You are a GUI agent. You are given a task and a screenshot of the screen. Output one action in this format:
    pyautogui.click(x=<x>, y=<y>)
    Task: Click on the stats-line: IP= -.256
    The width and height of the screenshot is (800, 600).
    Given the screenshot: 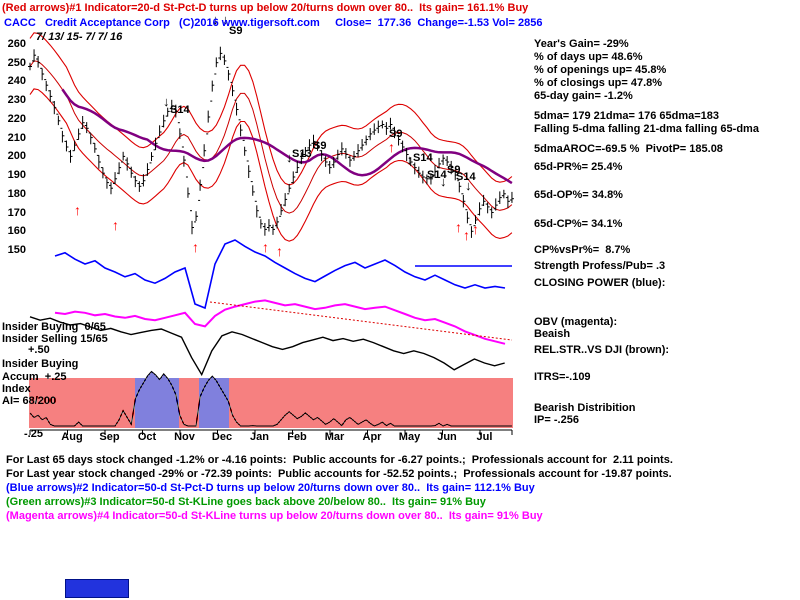 What is the action you would take?
    pyautogui.click(x=556, y=420)
    